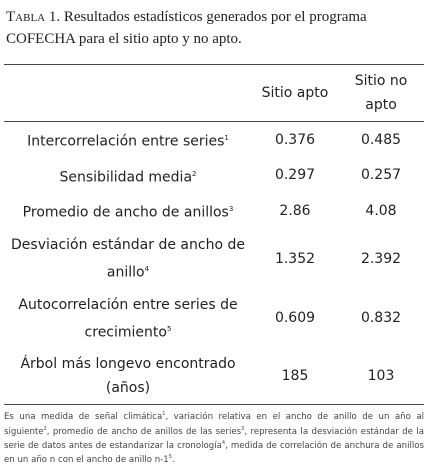 Image resolution: width=428 pixels, height=467 pixels. I want to click on row-label: Promedio de ancho de anillos, so click(125, 212).